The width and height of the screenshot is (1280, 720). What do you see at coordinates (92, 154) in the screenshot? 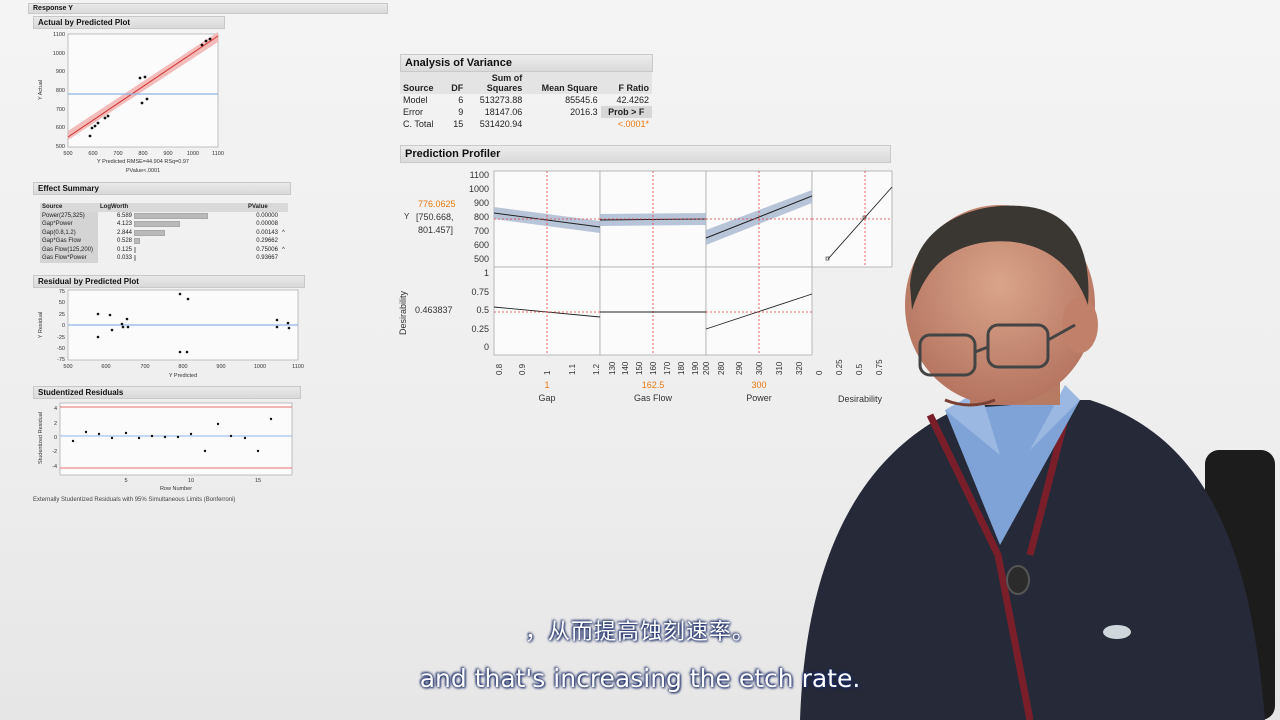
I see `x-tick: 600` at bounding box center [92, 154].